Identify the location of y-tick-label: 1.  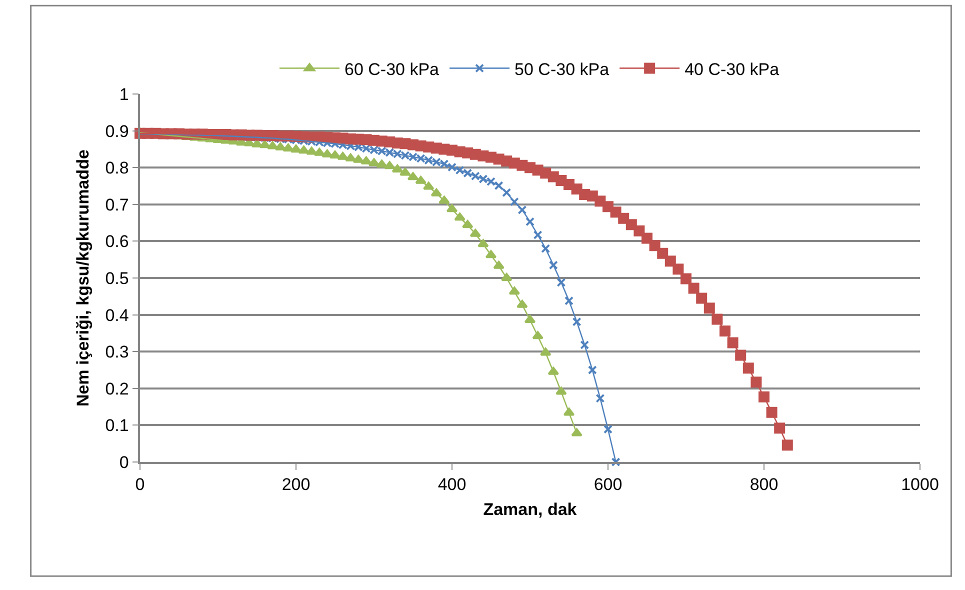
(124, 94).